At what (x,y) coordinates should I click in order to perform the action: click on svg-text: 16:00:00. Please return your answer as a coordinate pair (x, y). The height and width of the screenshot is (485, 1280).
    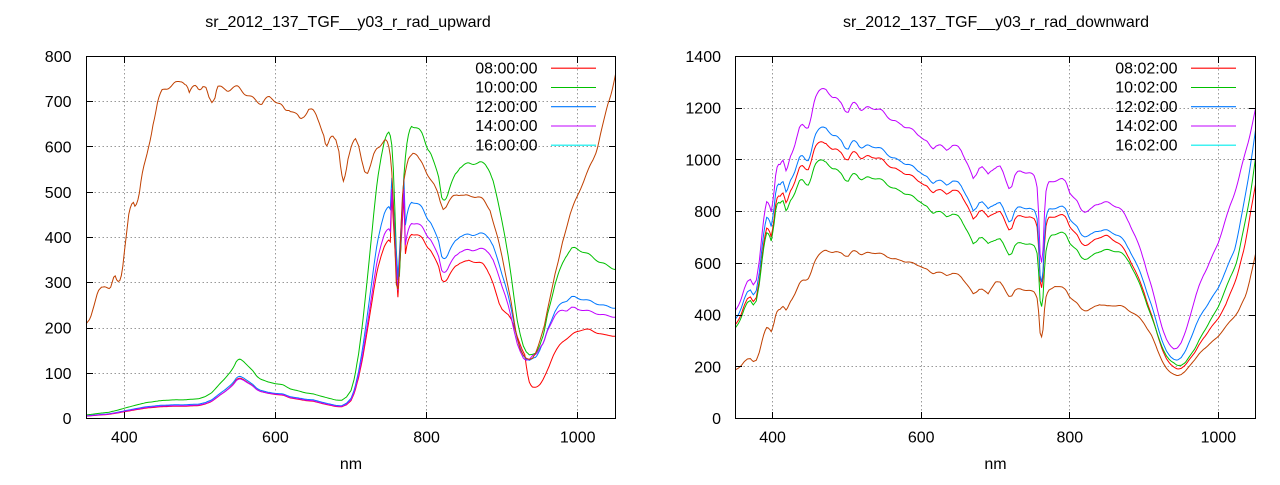
    Looking at the image, I should click on (506, 145).